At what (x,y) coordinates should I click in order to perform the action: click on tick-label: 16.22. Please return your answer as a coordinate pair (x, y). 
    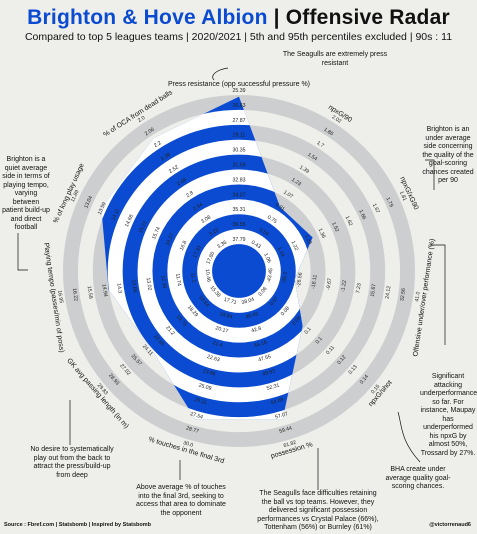
    Looking at the image, I should click on (75, 295).